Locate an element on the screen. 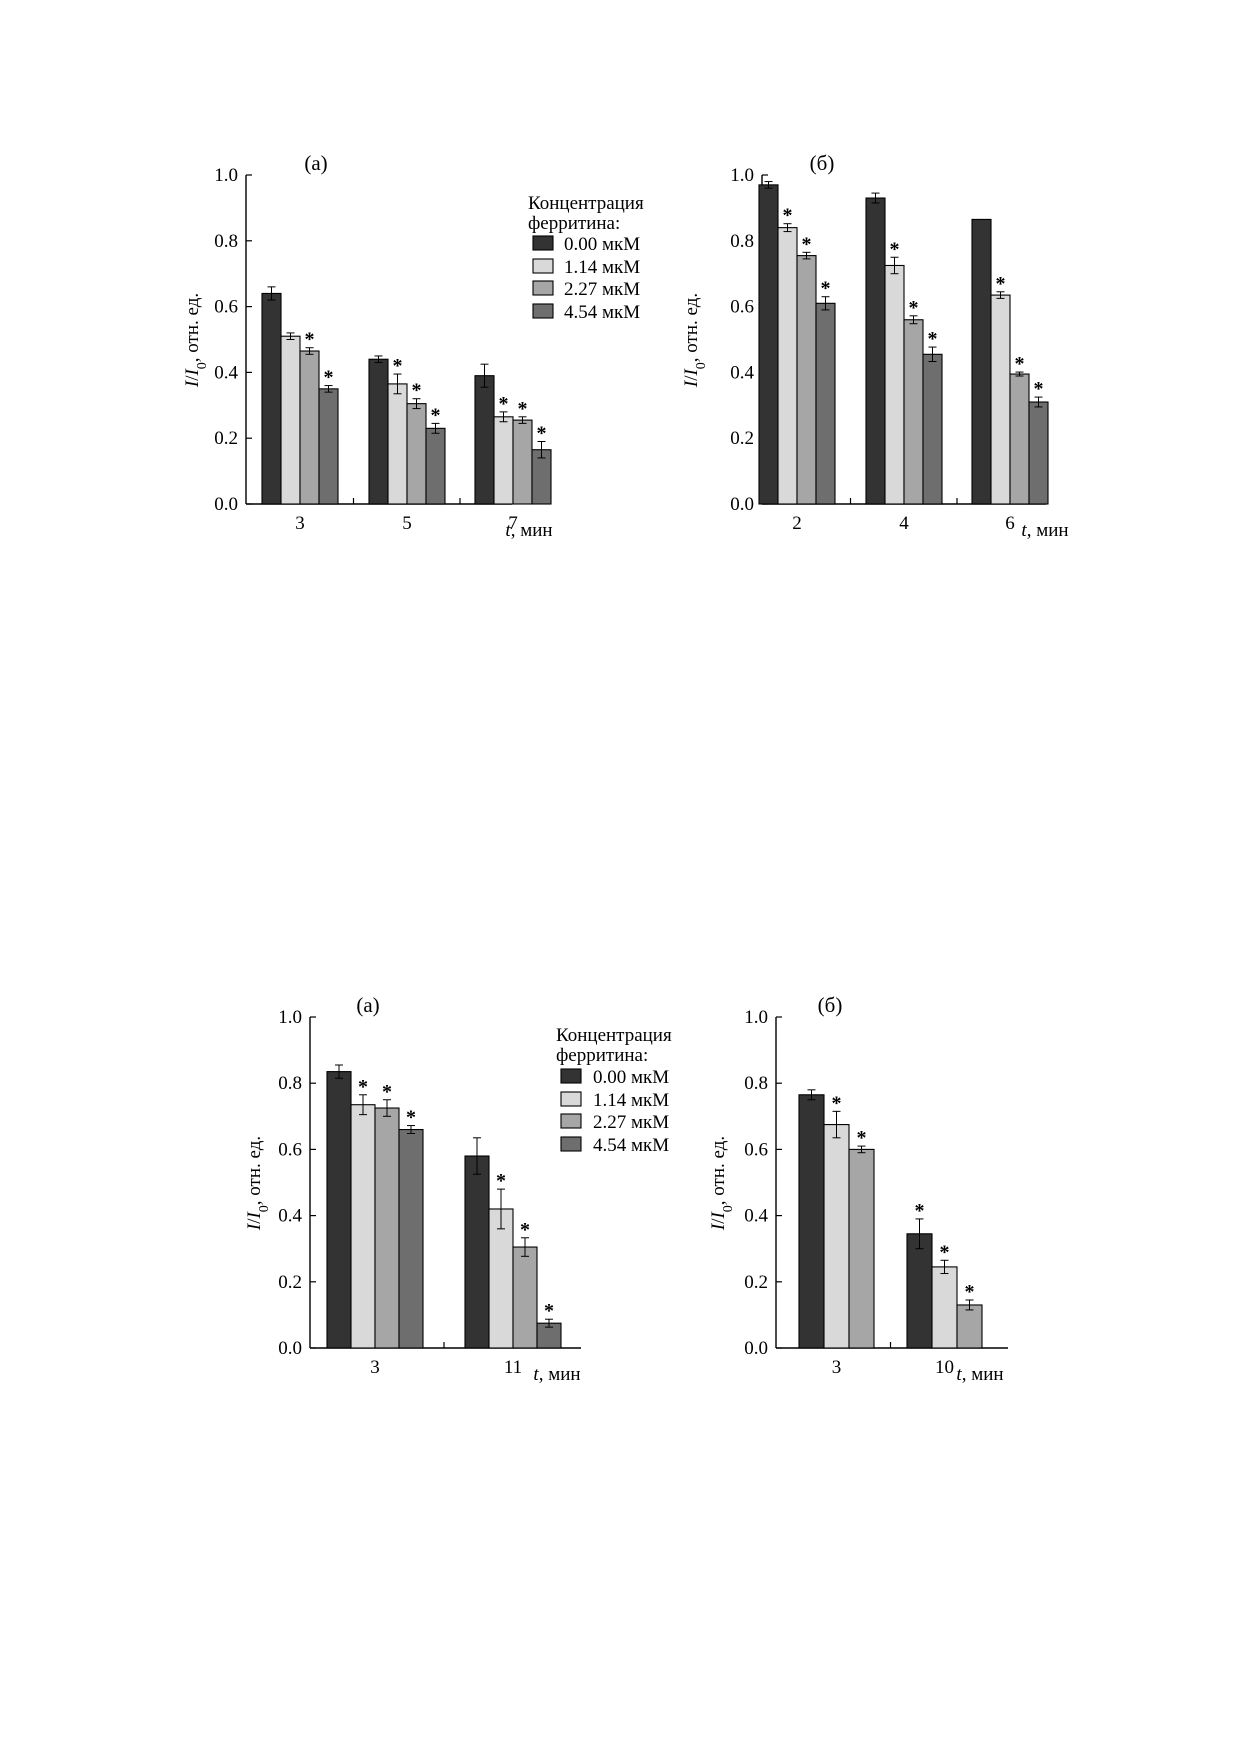  legend-title: ферритина: is located at coordinates (574, 223).